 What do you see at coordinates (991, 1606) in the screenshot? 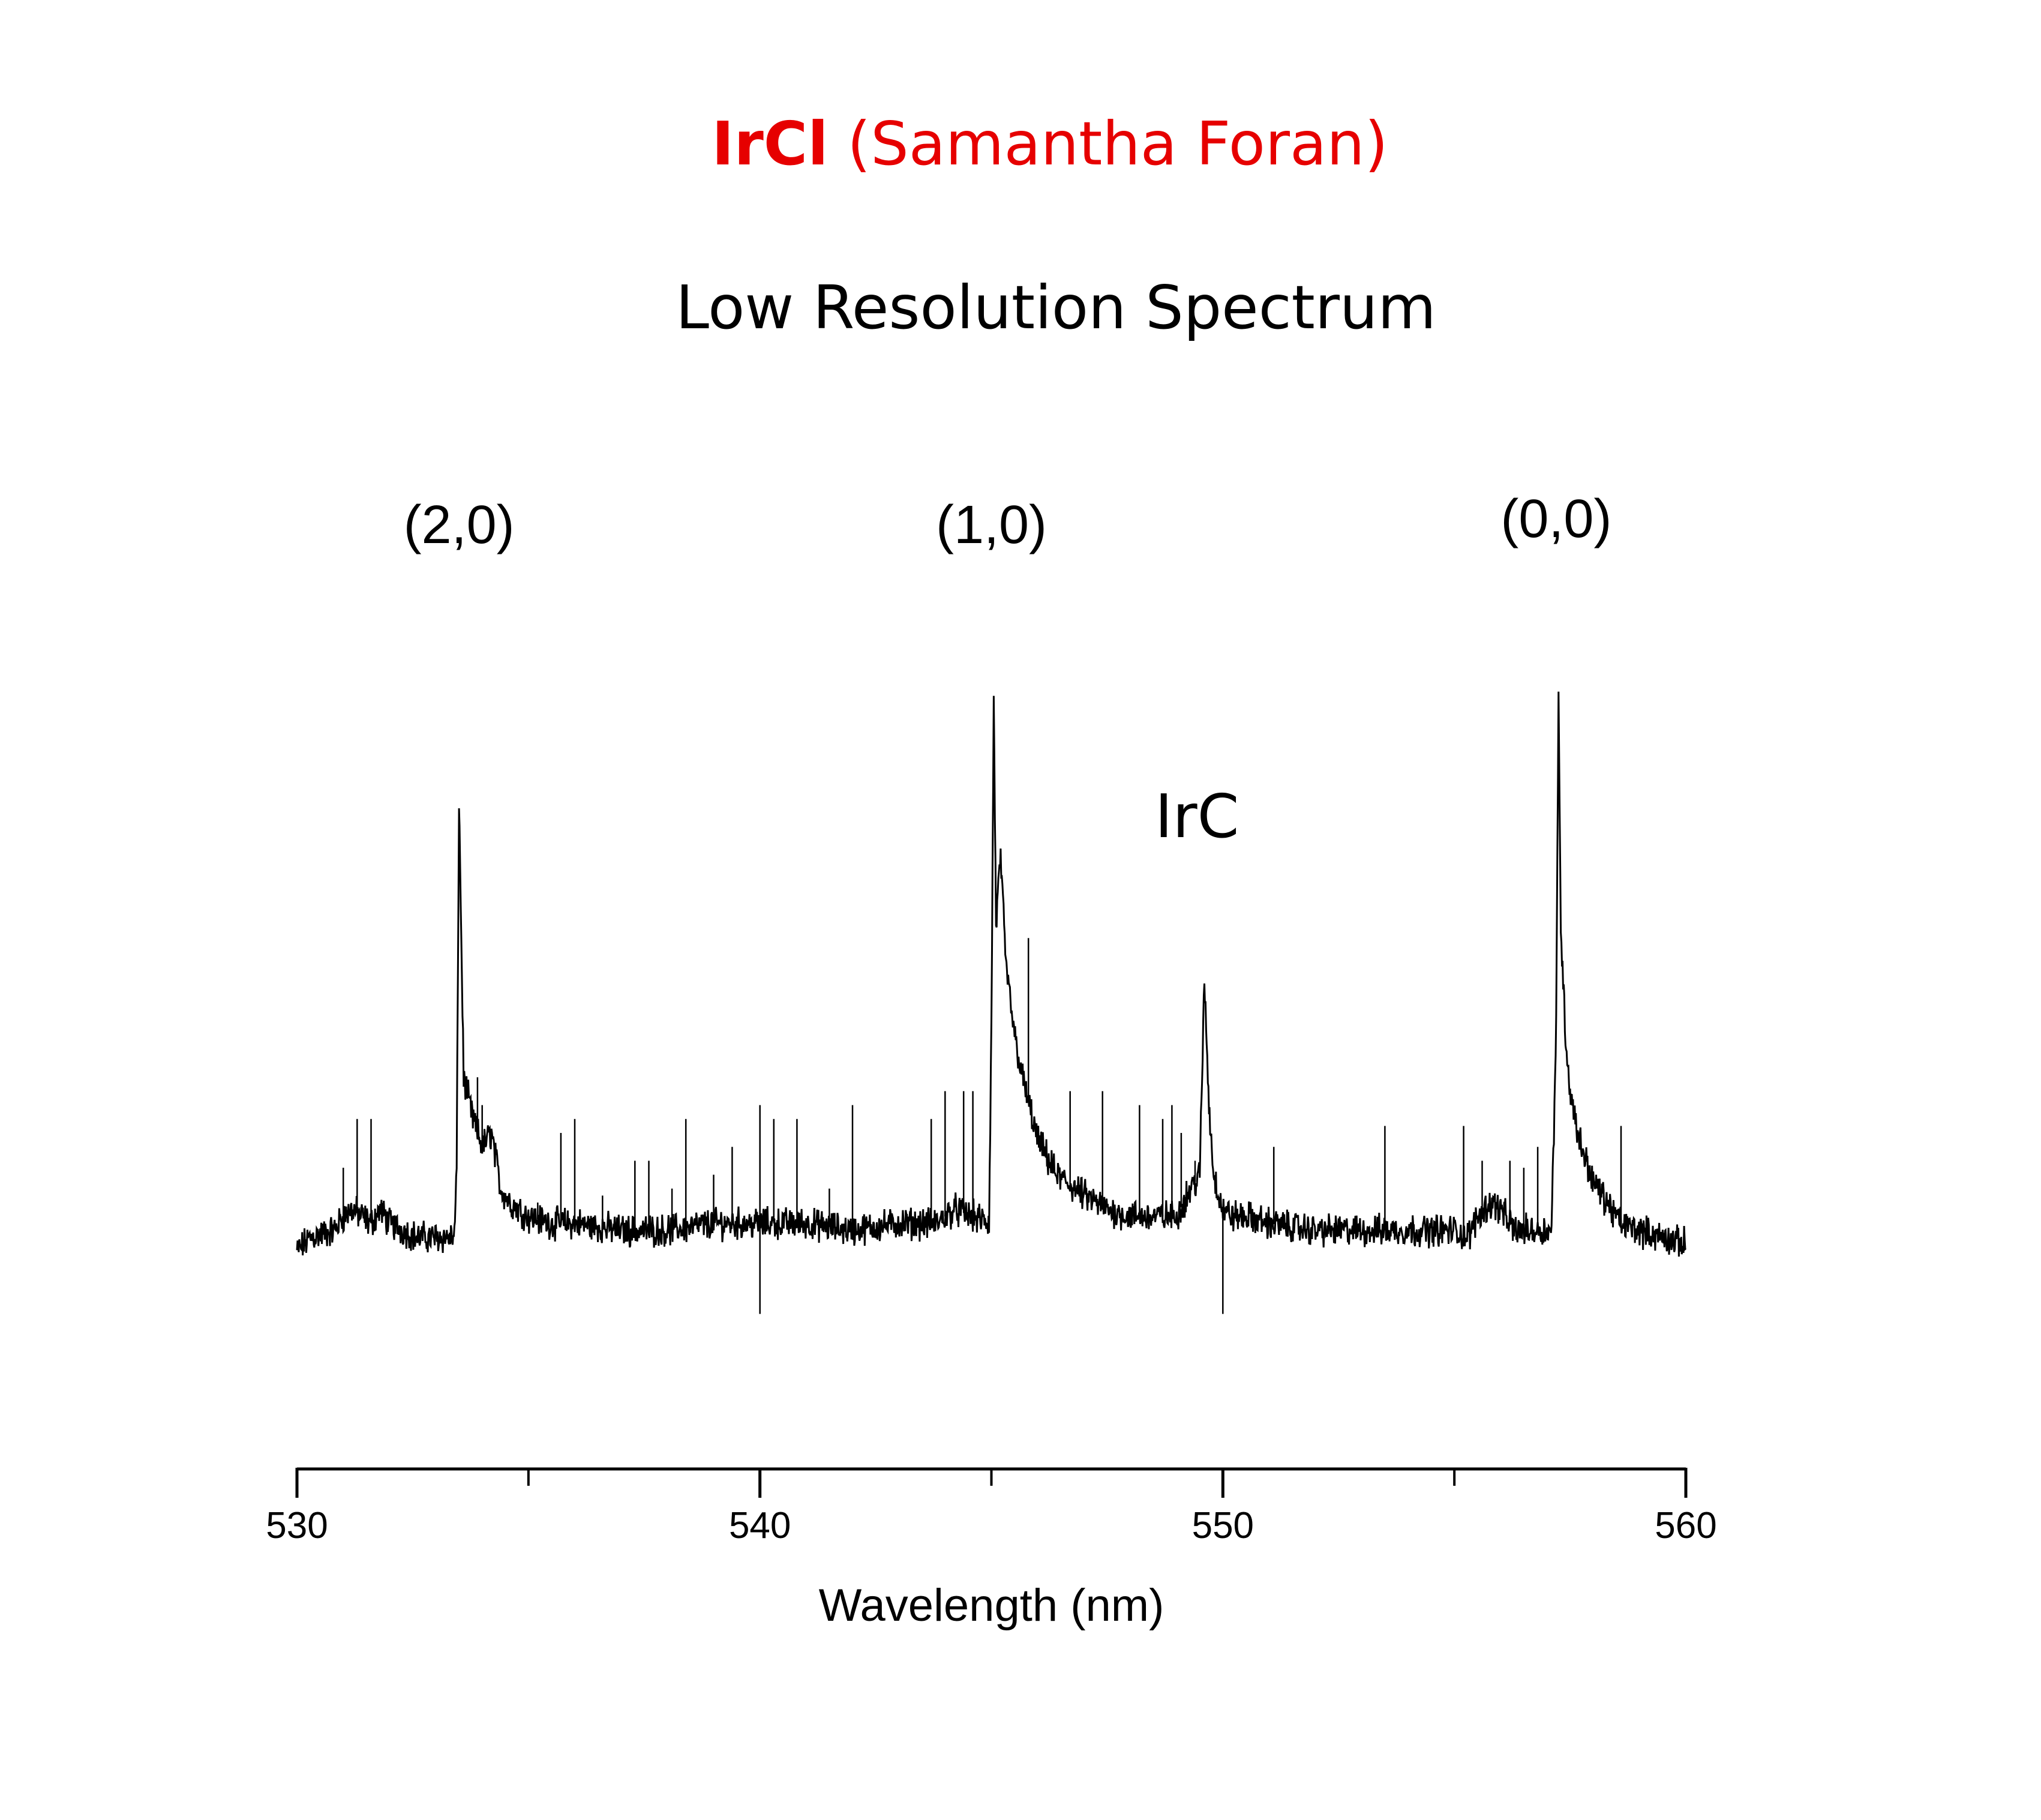
I see `x-axis-title: Wavelength (nm)` at bounding box center [991, 1606].